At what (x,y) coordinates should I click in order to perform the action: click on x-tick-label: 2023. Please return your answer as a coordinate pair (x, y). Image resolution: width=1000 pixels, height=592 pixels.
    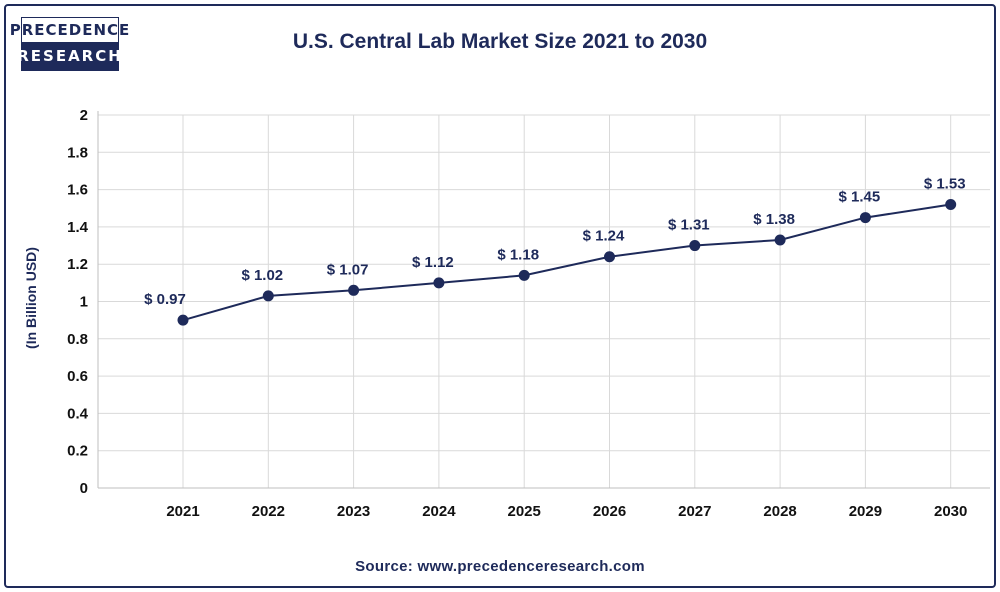
    Looking at the image, I should click on (353, 511).